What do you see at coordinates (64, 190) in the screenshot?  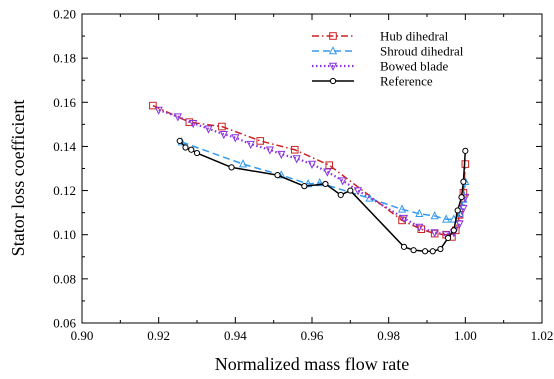 I see `y-tick-label: 0.12` at bounding box center [64, 190].